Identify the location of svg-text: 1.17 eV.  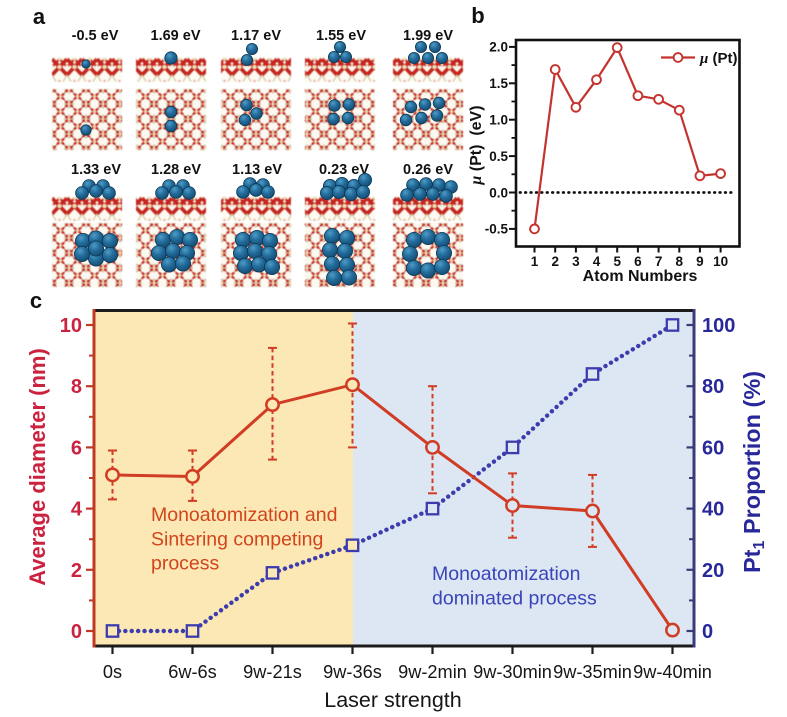
(256, 36).